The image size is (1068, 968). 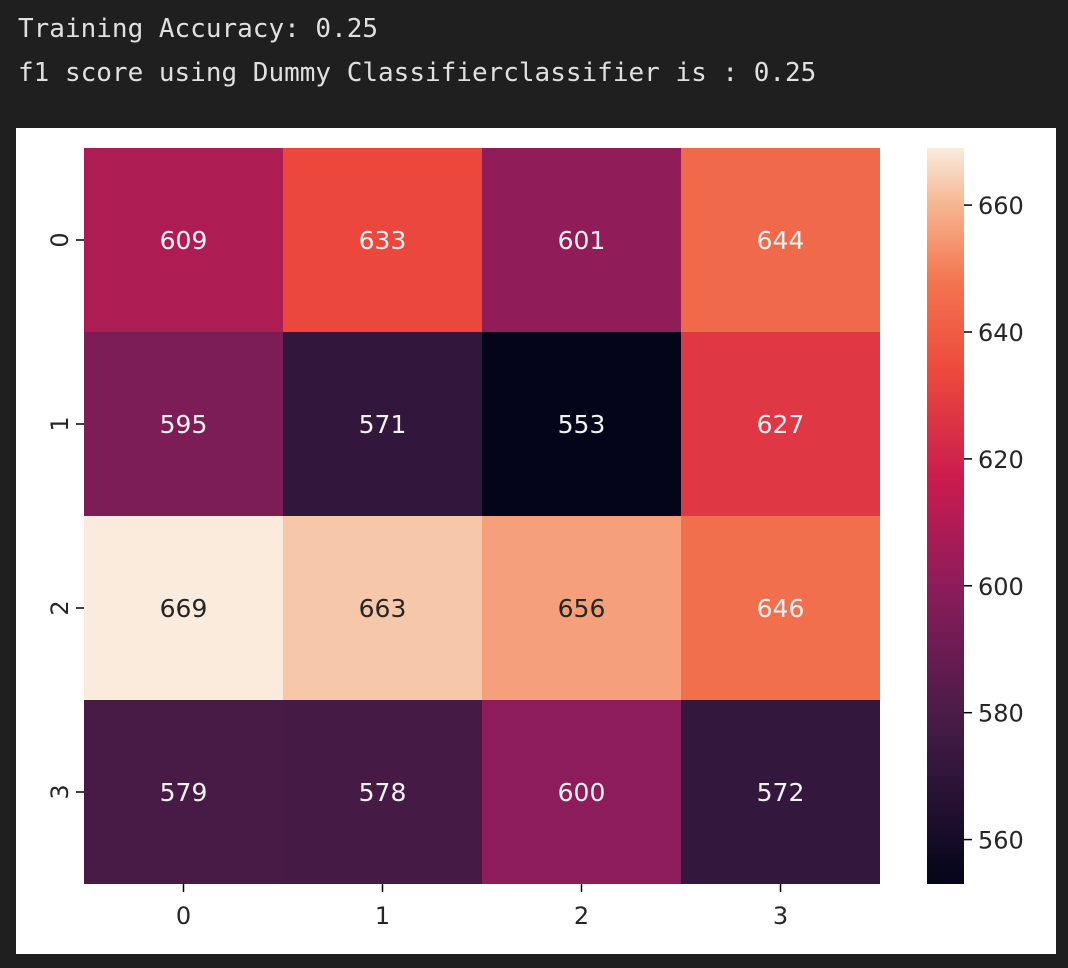 I want to click on heatmap-cell-r0-c0, so click(x=183, y=240).